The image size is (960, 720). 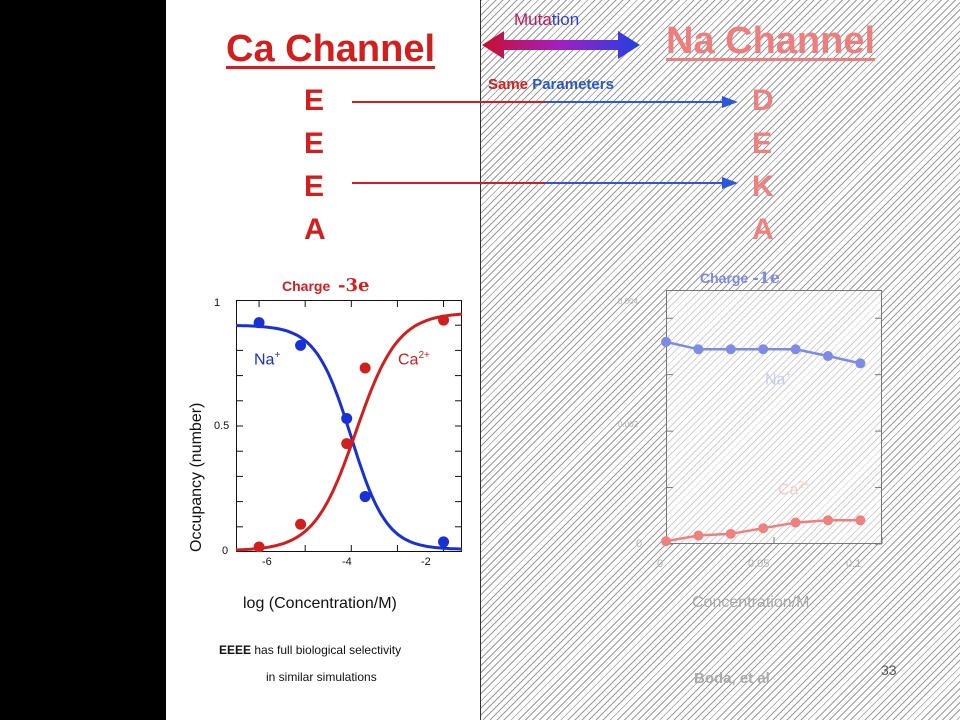 I want to click on ca-channel-title: Ca Channel, so click(x=331, y=49).